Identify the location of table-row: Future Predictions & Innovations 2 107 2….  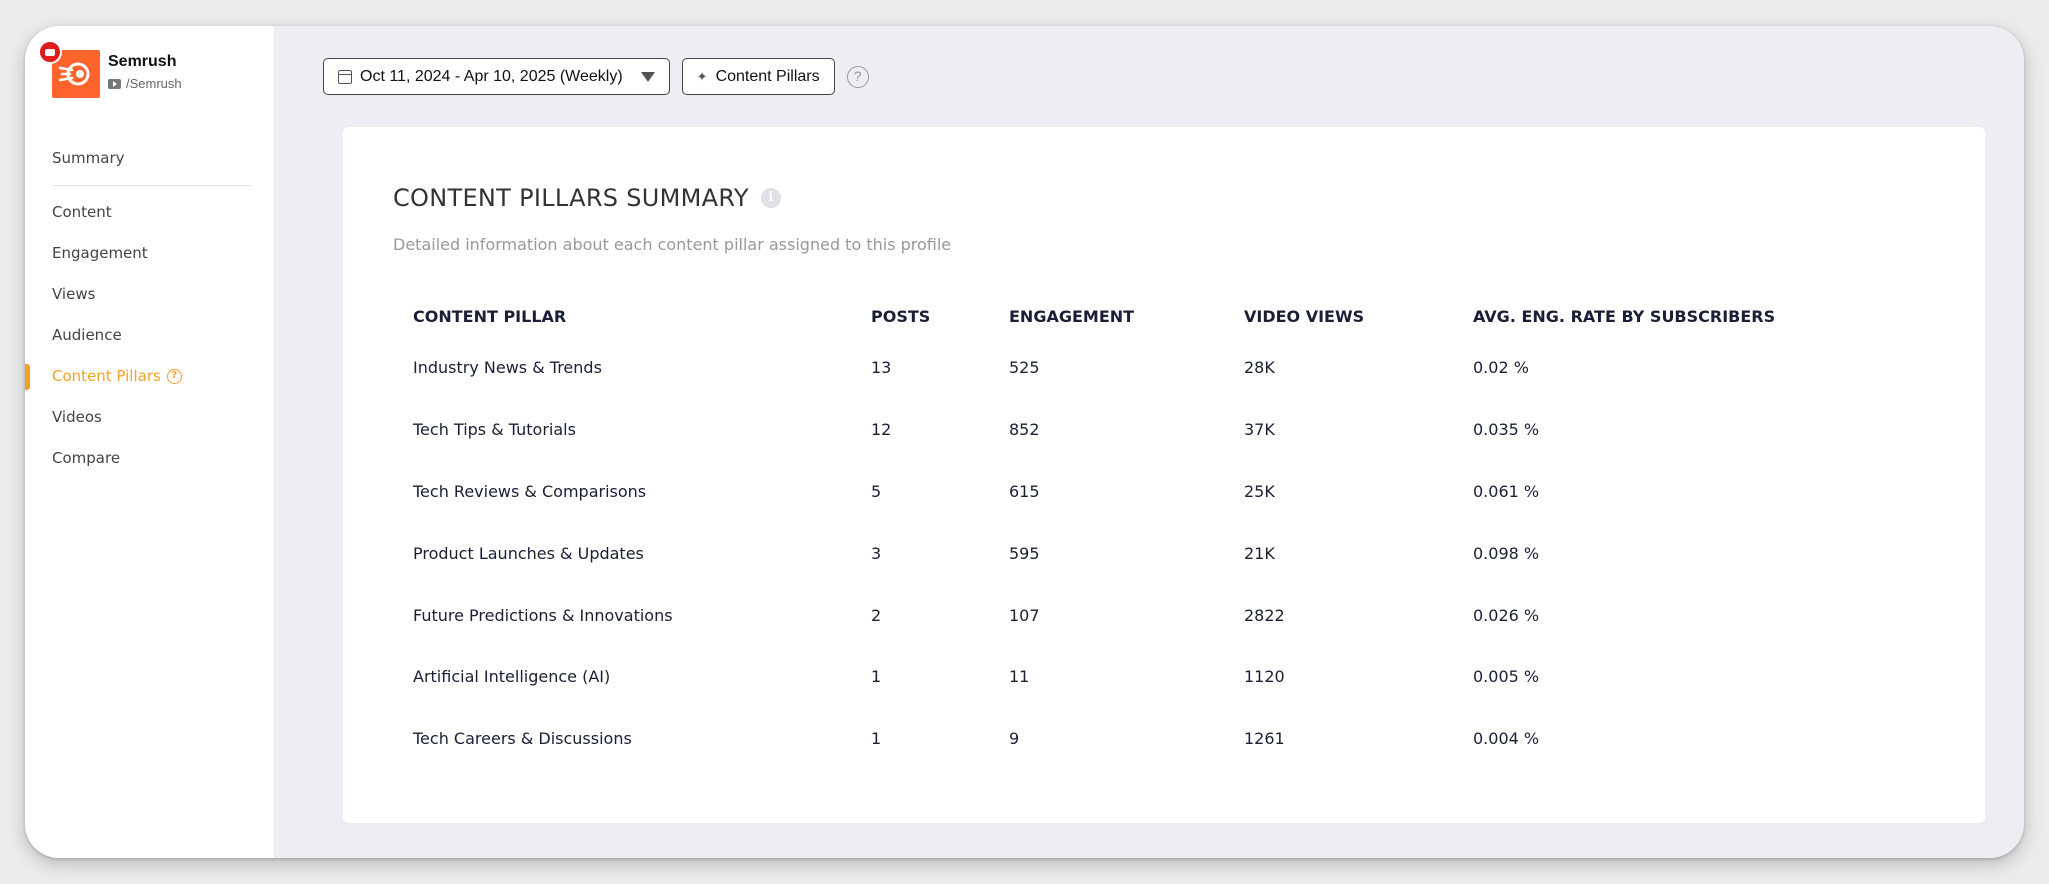
(1143, 615).